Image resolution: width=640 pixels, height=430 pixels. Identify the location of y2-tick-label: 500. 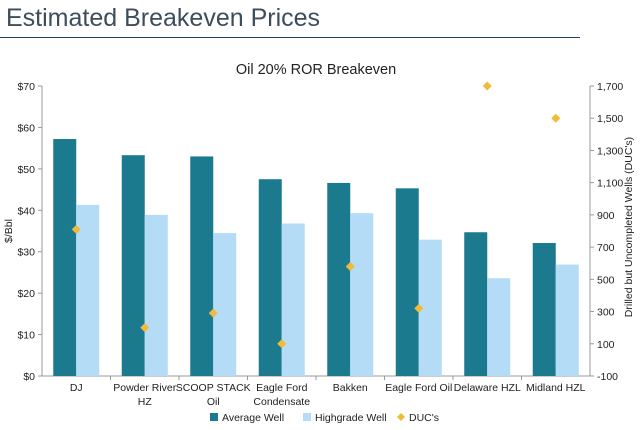
(606, 280).